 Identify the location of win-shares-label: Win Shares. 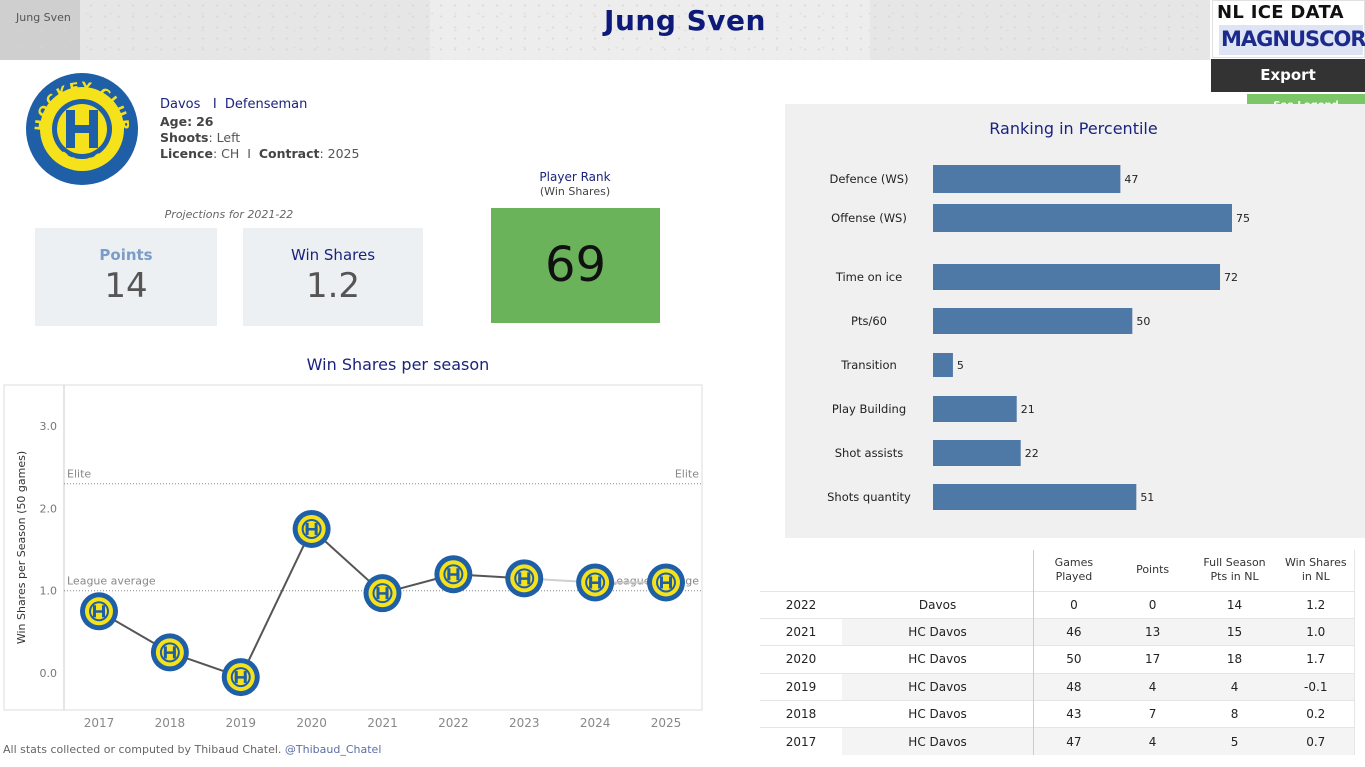
(333, 255).